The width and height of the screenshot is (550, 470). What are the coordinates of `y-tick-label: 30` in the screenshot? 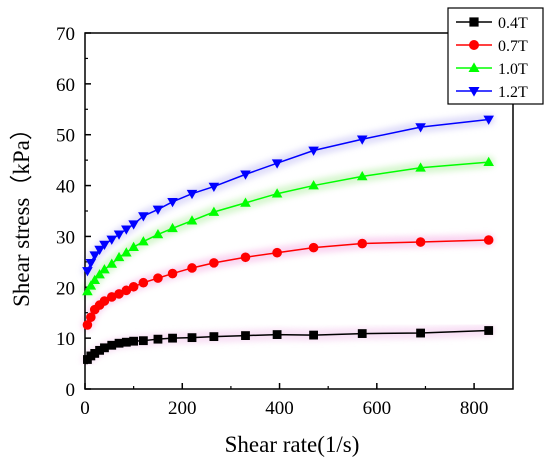 It's located at (65, 237).